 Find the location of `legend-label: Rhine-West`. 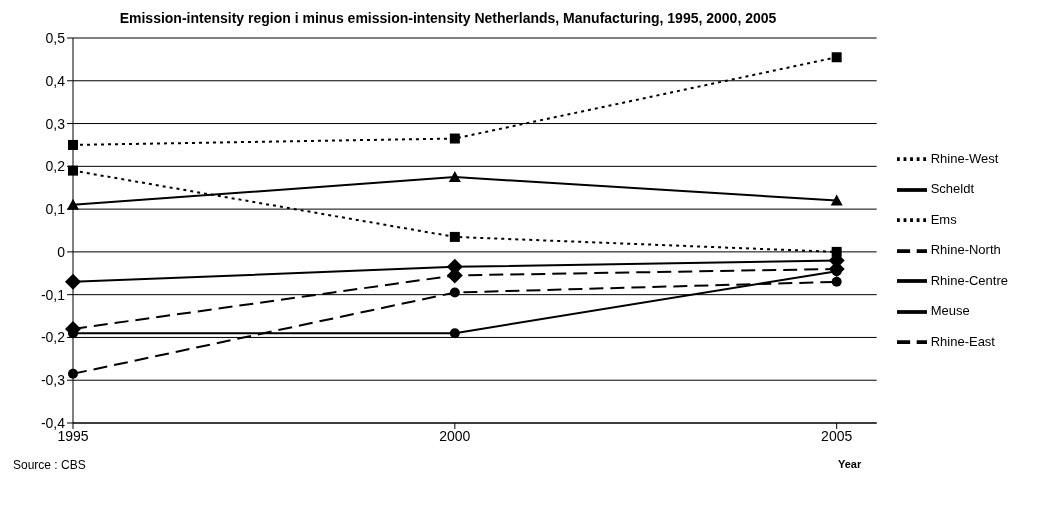

legend-label: Rhine-West is located at coordinates (964, 158).